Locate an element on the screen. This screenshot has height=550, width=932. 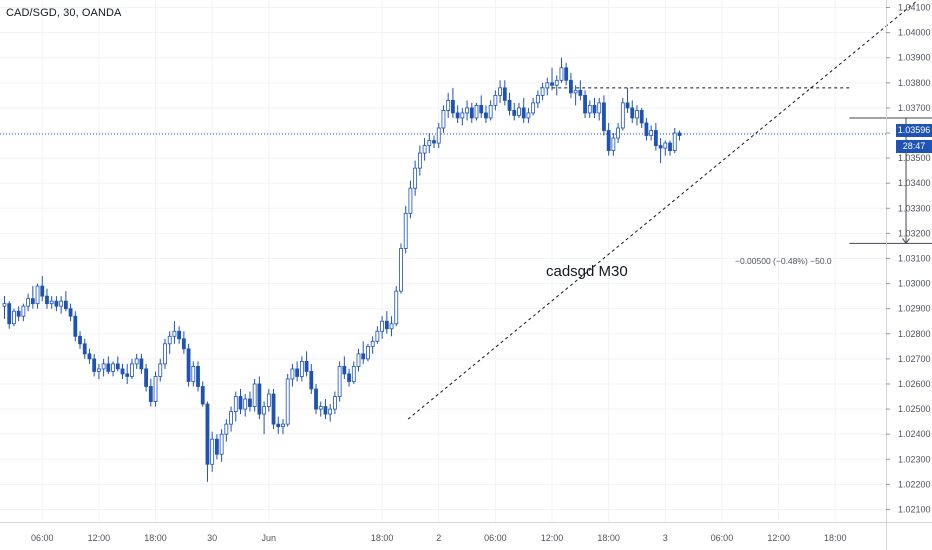
price-axis-label: 1.02500 is located at coordinates (914, 409).